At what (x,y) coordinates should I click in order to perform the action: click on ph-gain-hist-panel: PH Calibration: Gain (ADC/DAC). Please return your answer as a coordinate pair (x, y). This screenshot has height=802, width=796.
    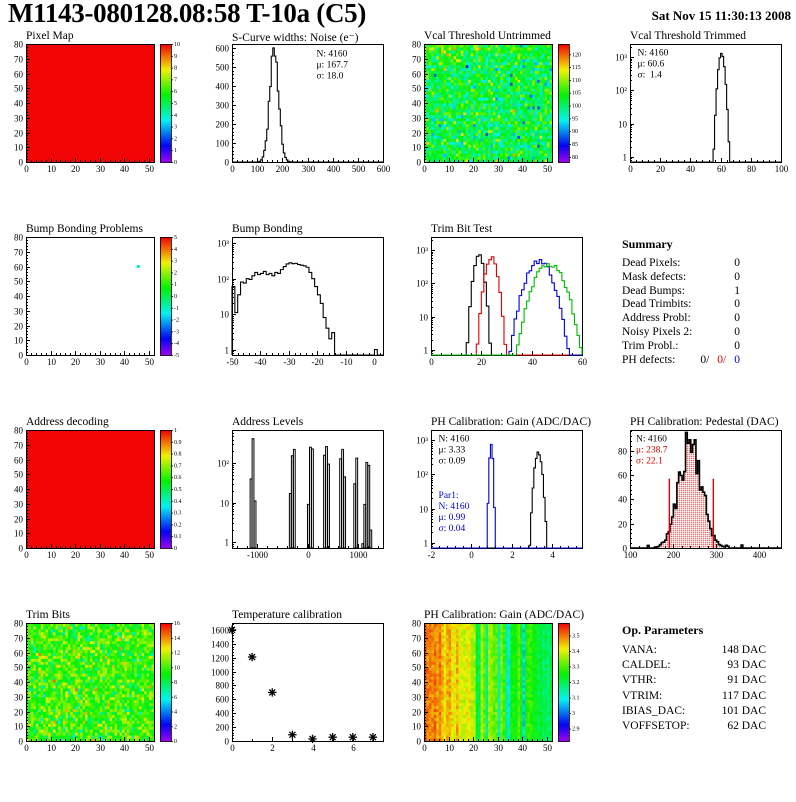
    Looking at the image, I should click on (497, 512).